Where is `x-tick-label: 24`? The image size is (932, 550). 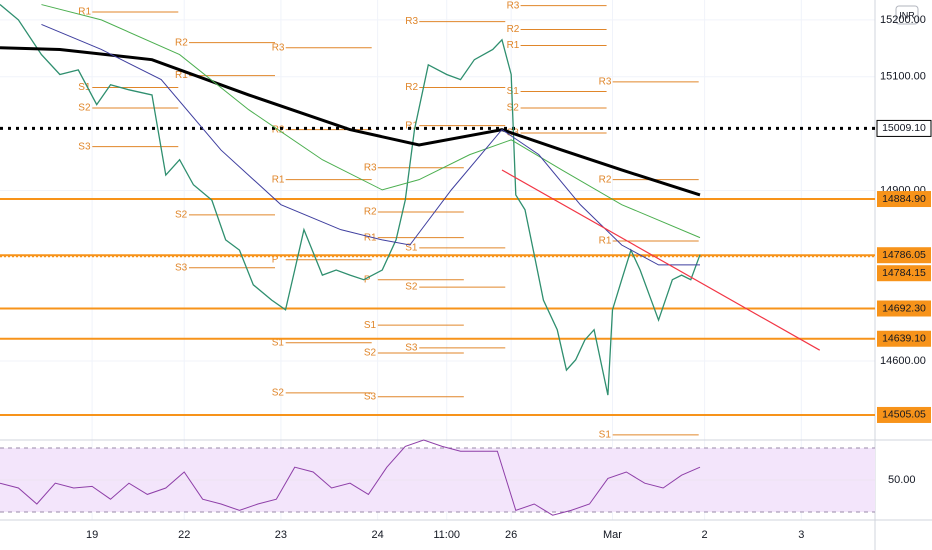
x-tick-label: 24 is located at coordinates (378, 535).